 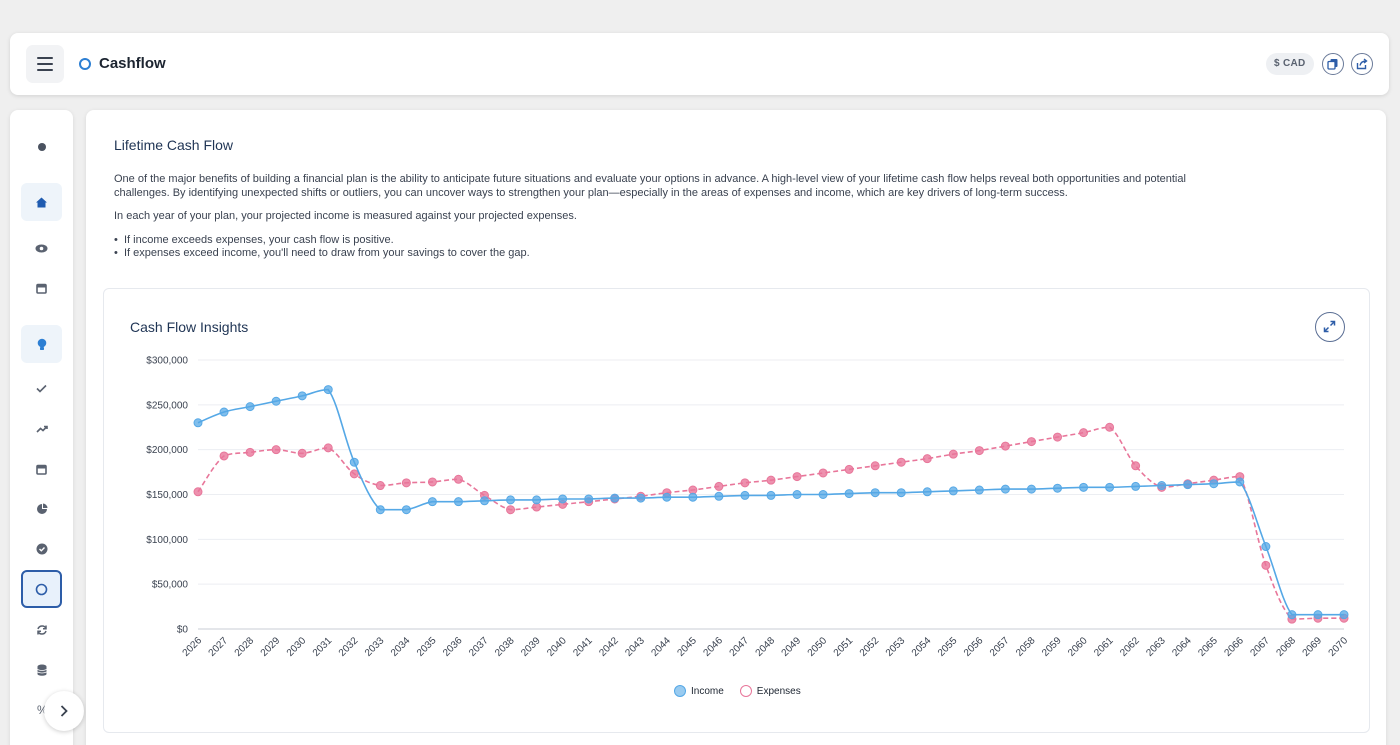 What do you see at coordinates (1330, 327) in the screenshot?
I see `fullscreen-button` at bounding box center [1330, 327].